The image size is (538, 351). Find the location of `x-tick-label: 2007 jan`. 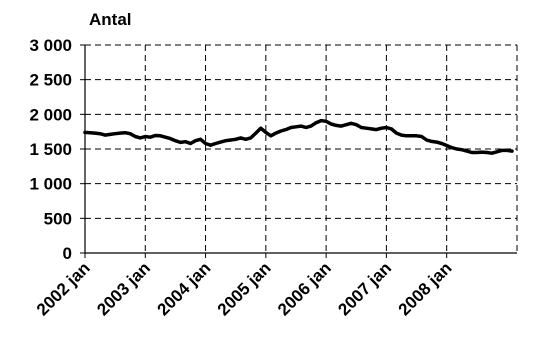

x-tick-label: 2007 jan is located at coordinates (364, 288).